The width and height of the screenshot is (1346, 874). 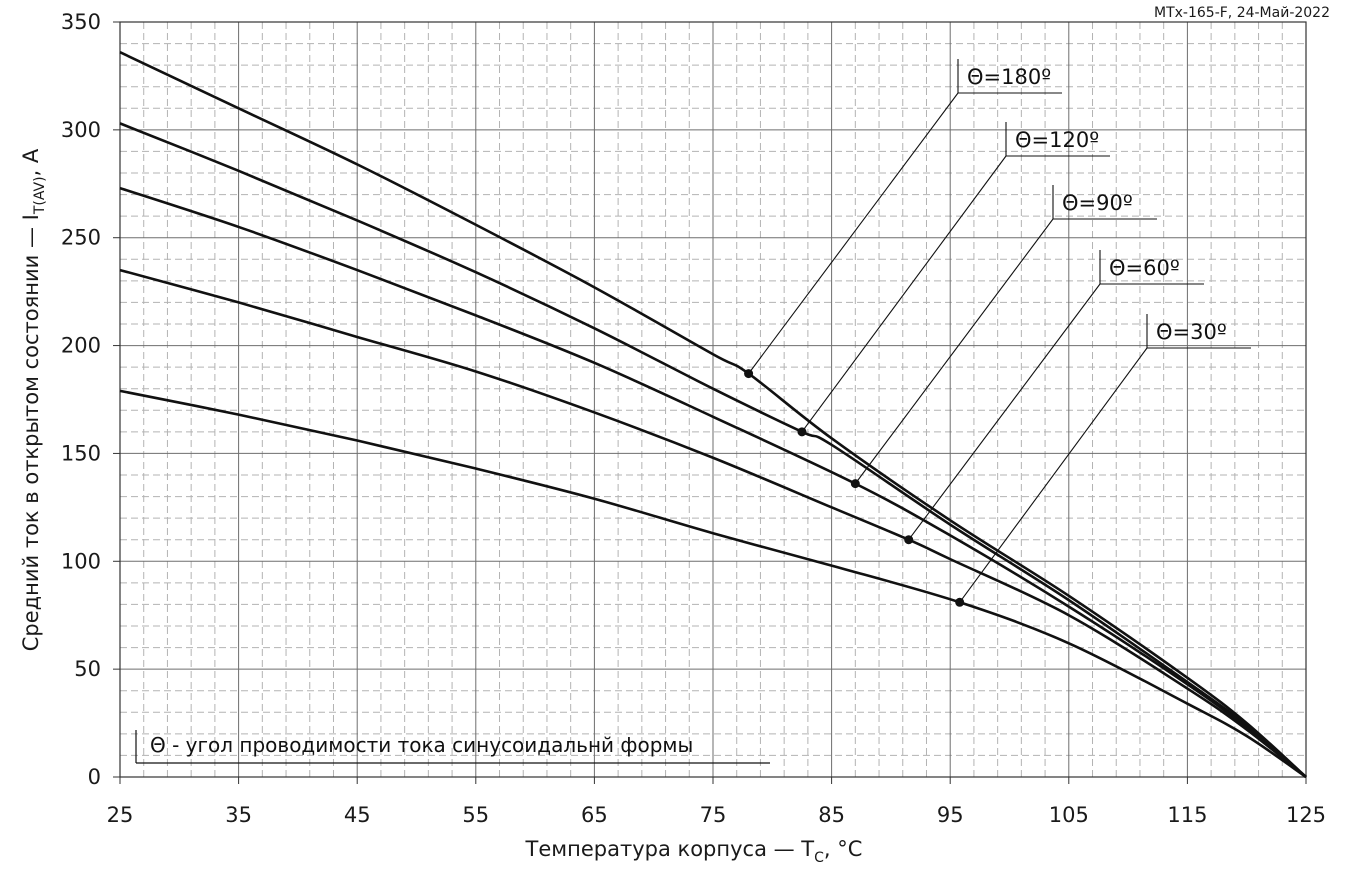 I want to click on series-label: Θ=120º, so click(x=1057, y=140).